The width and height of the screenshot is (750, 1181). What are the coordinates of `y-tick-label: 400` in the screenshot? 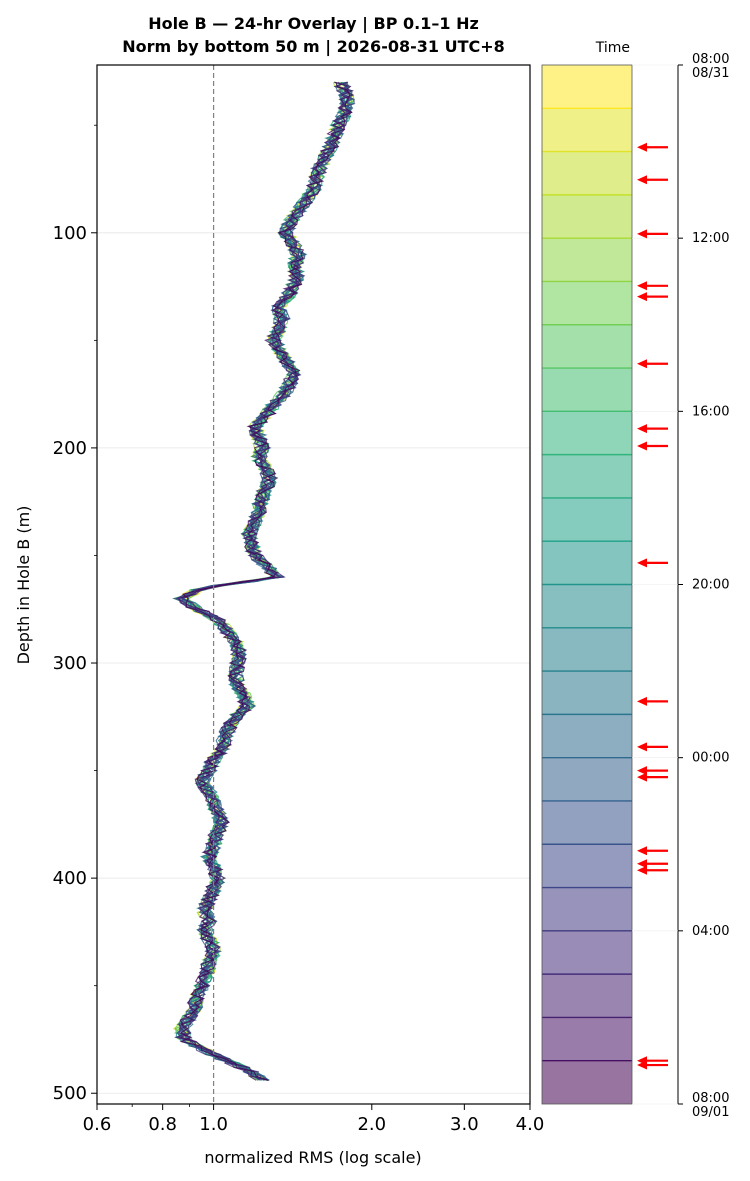 It's located at (70, 878).